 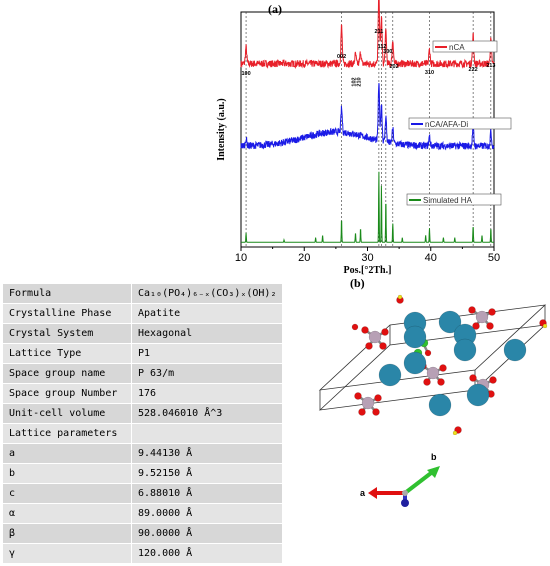 I want to click on row-key: c, so click(x=67, y=493).